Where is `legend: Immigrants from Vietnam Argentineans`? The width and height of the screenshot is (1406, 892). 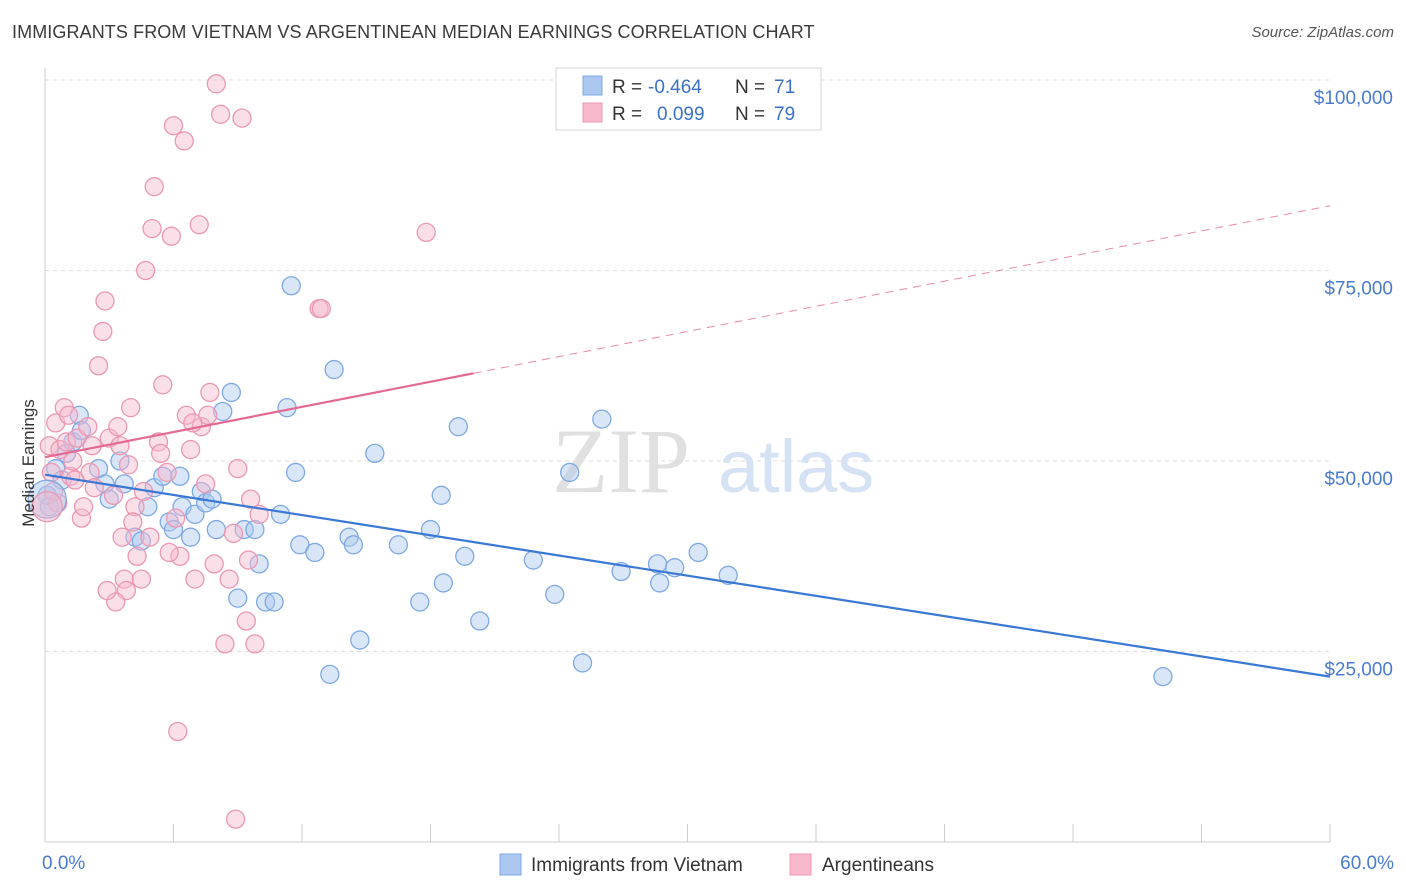 legend: Immigrants from Vietnam Argentineans is located at coordinates (716, 864).